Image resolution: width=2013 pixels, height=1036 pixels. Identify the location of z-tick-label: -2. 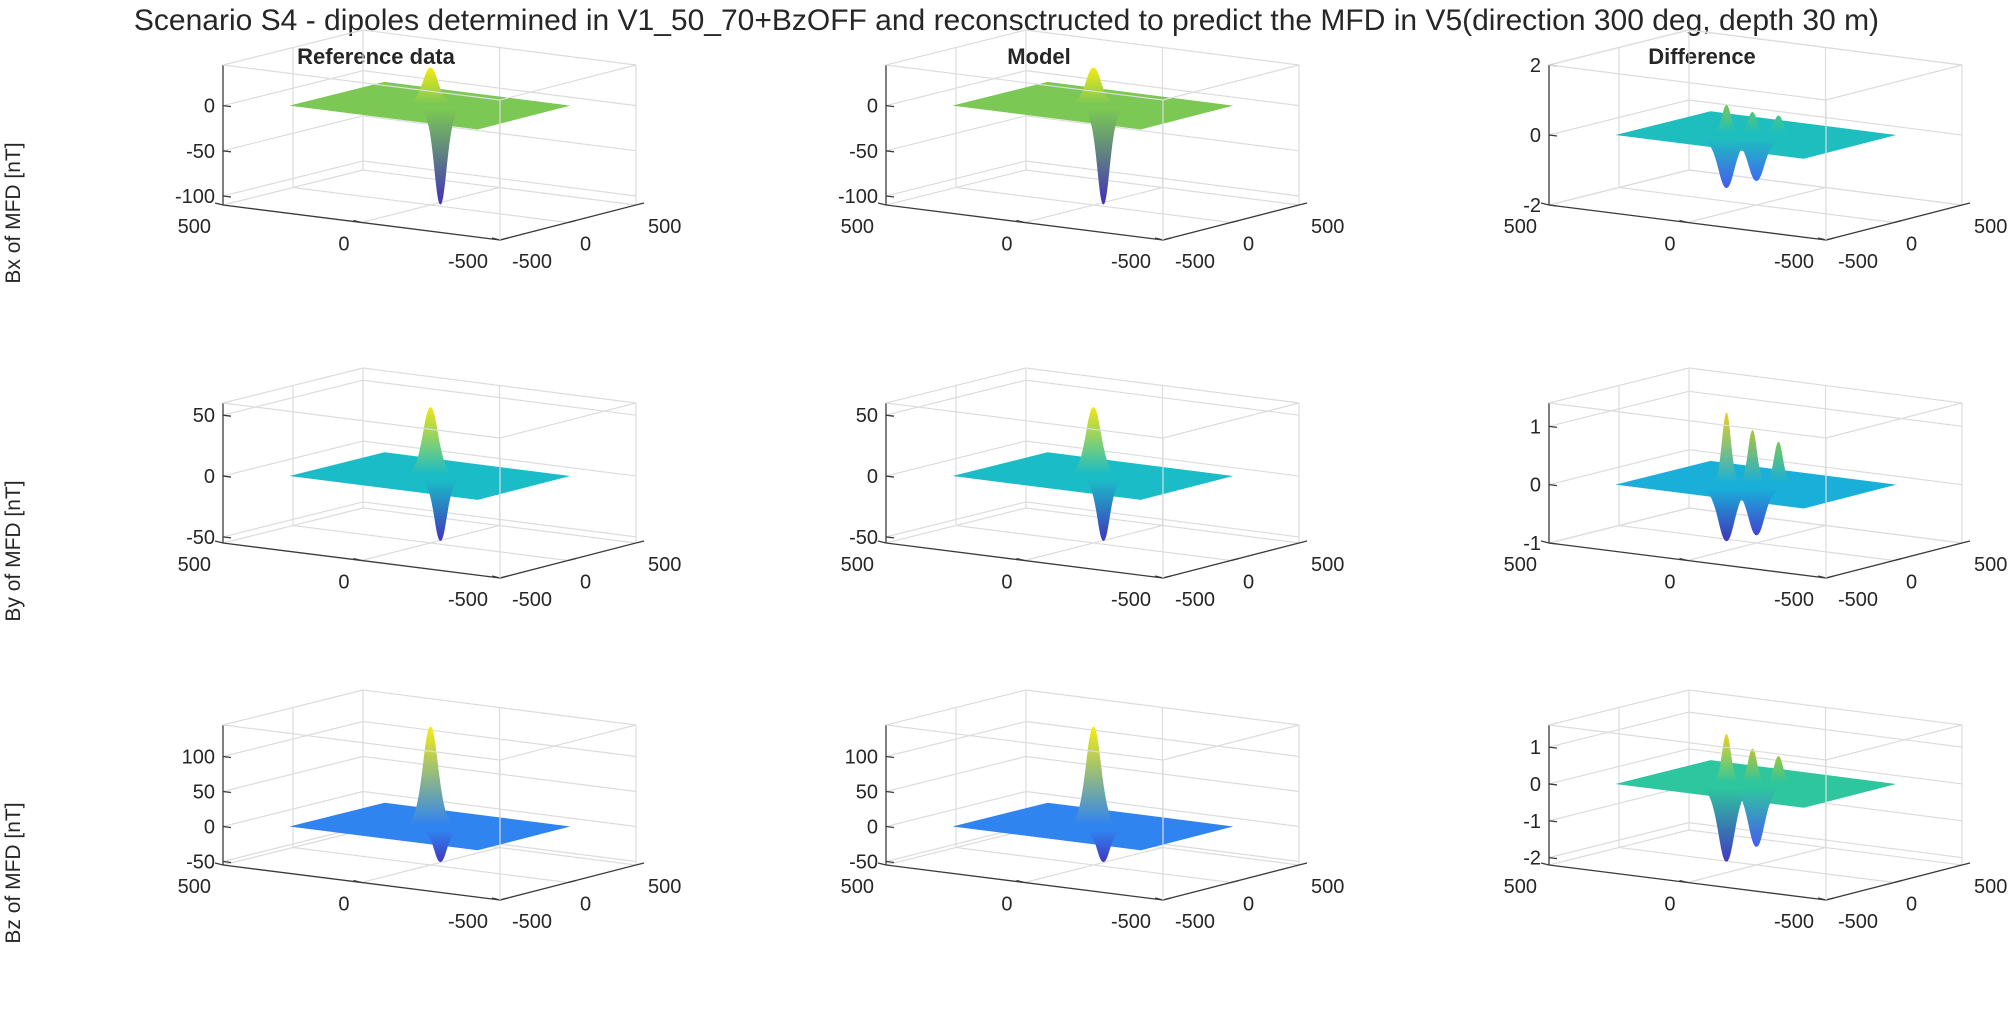
(1532, 206).